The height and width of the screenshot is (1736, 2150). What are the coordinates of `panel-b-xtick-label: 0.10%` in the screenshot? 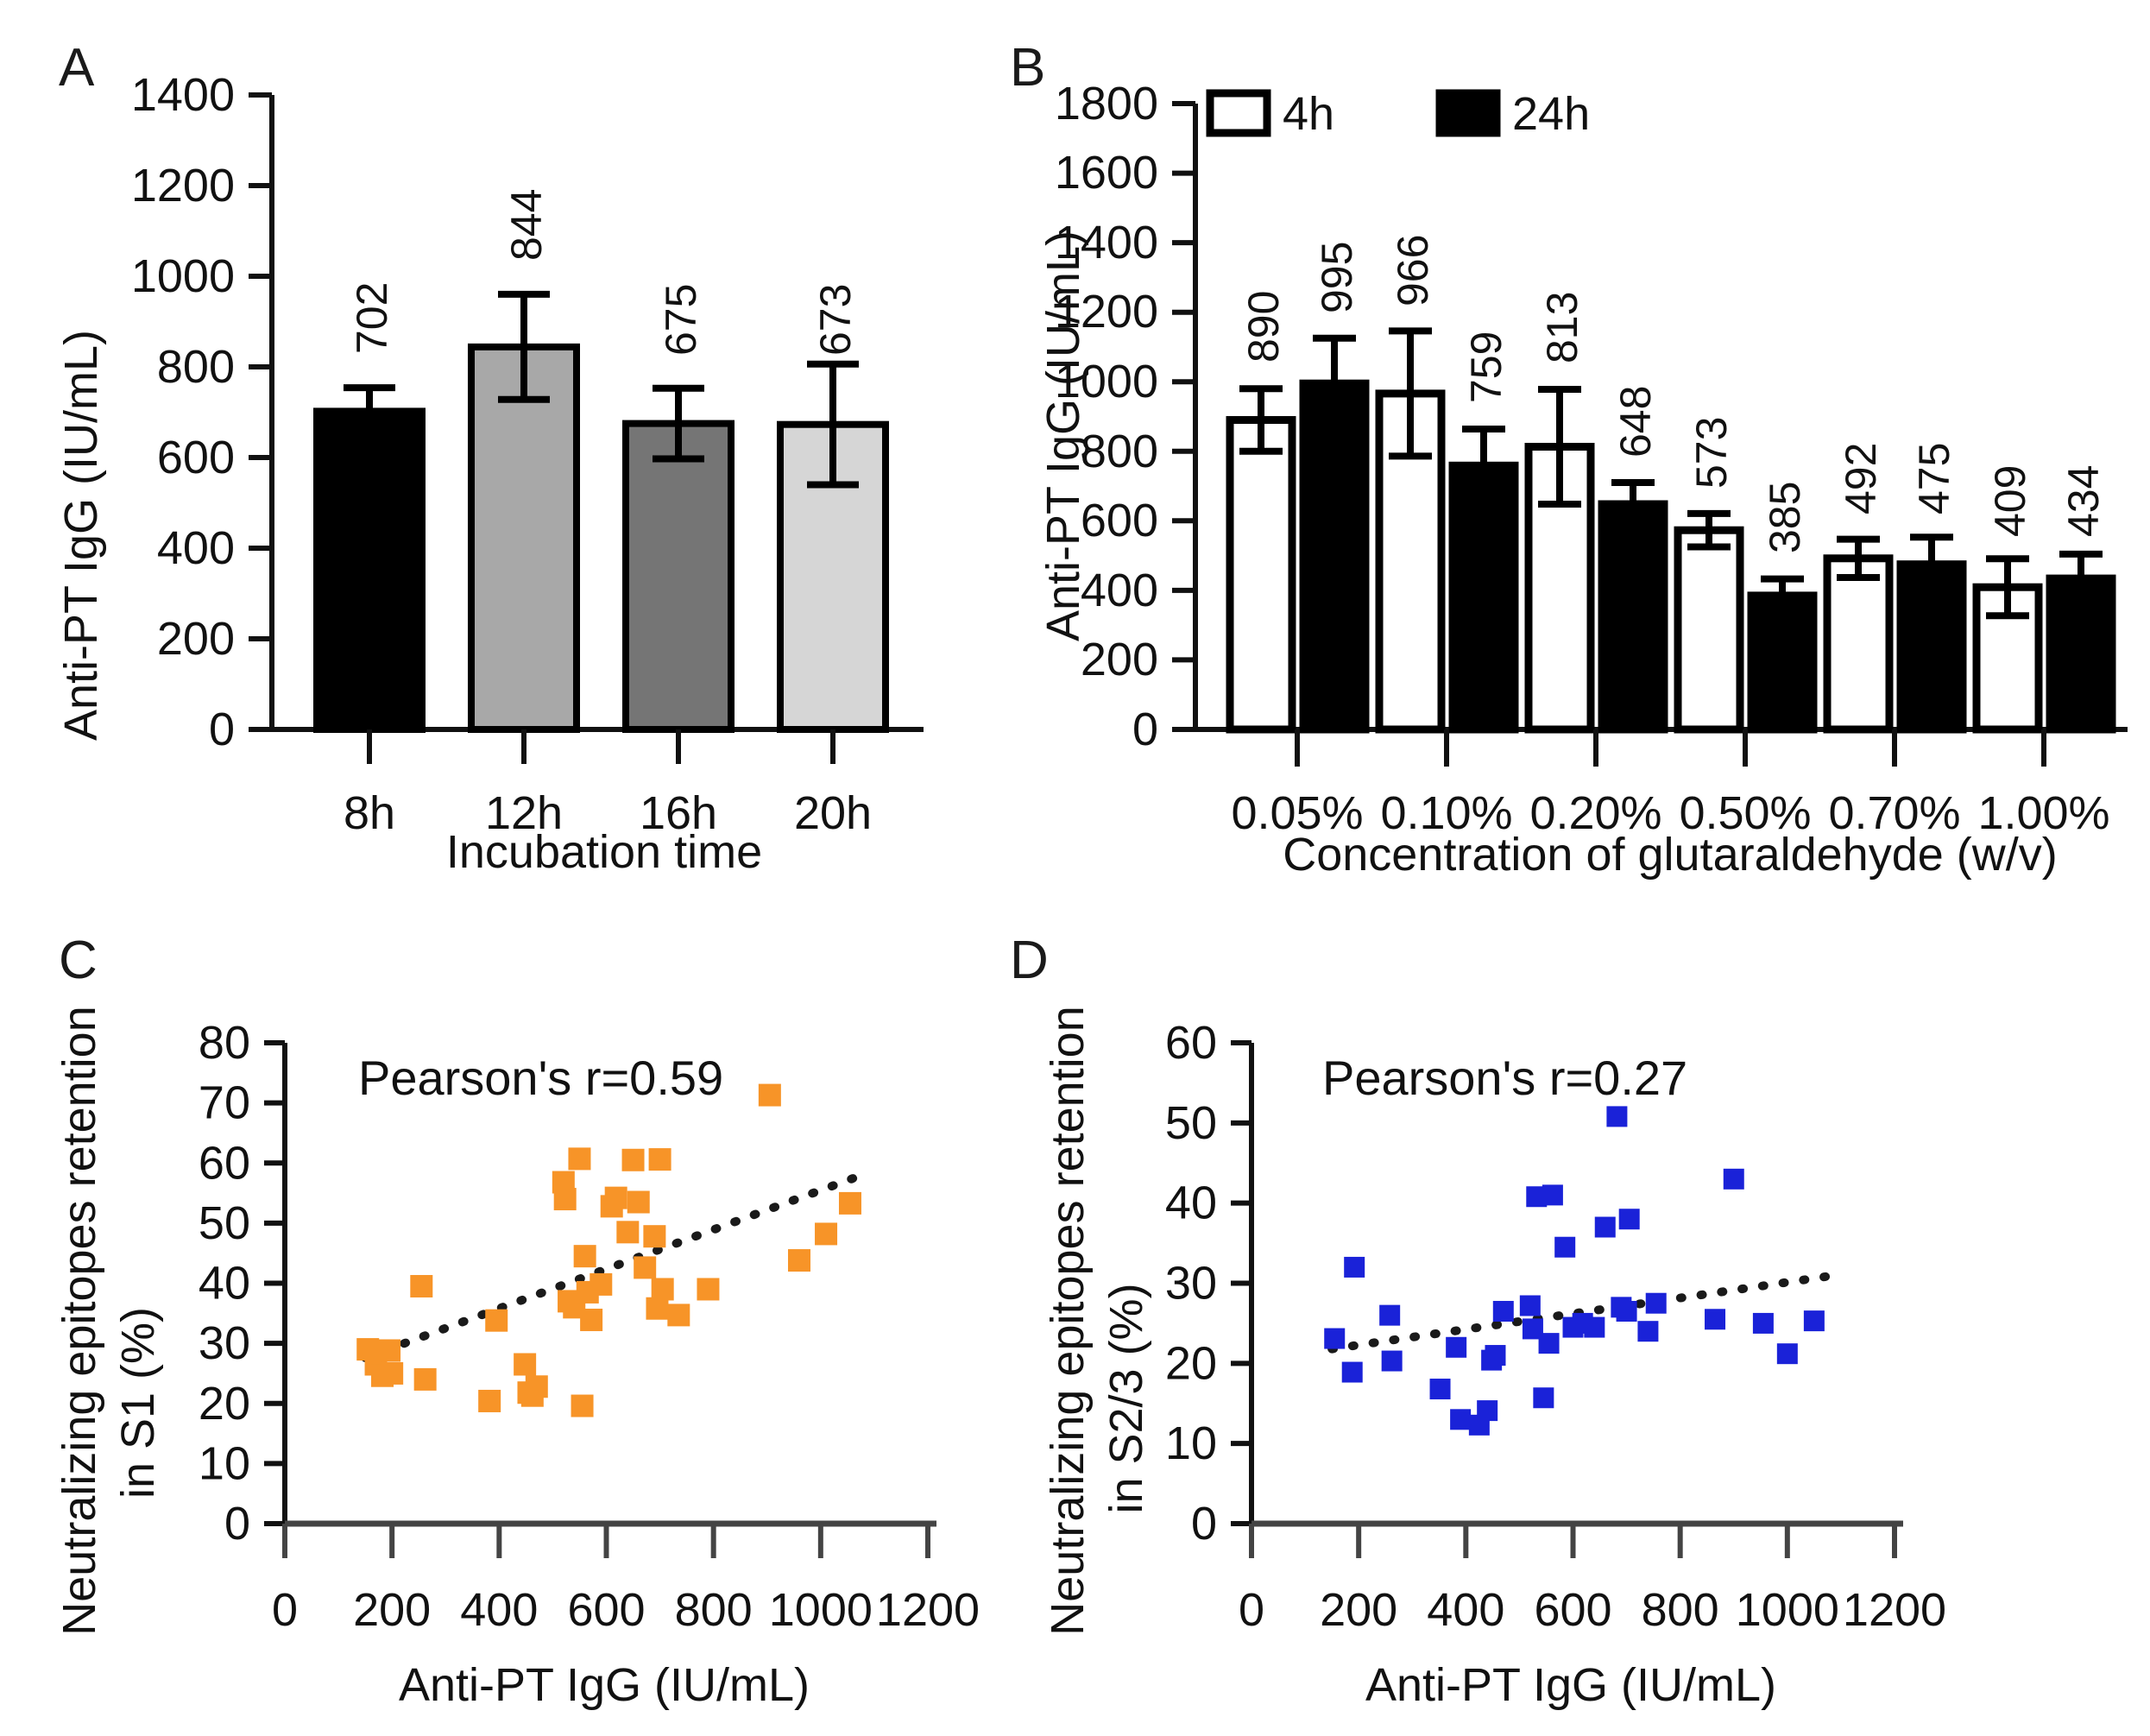 It's located at (1446, 813).